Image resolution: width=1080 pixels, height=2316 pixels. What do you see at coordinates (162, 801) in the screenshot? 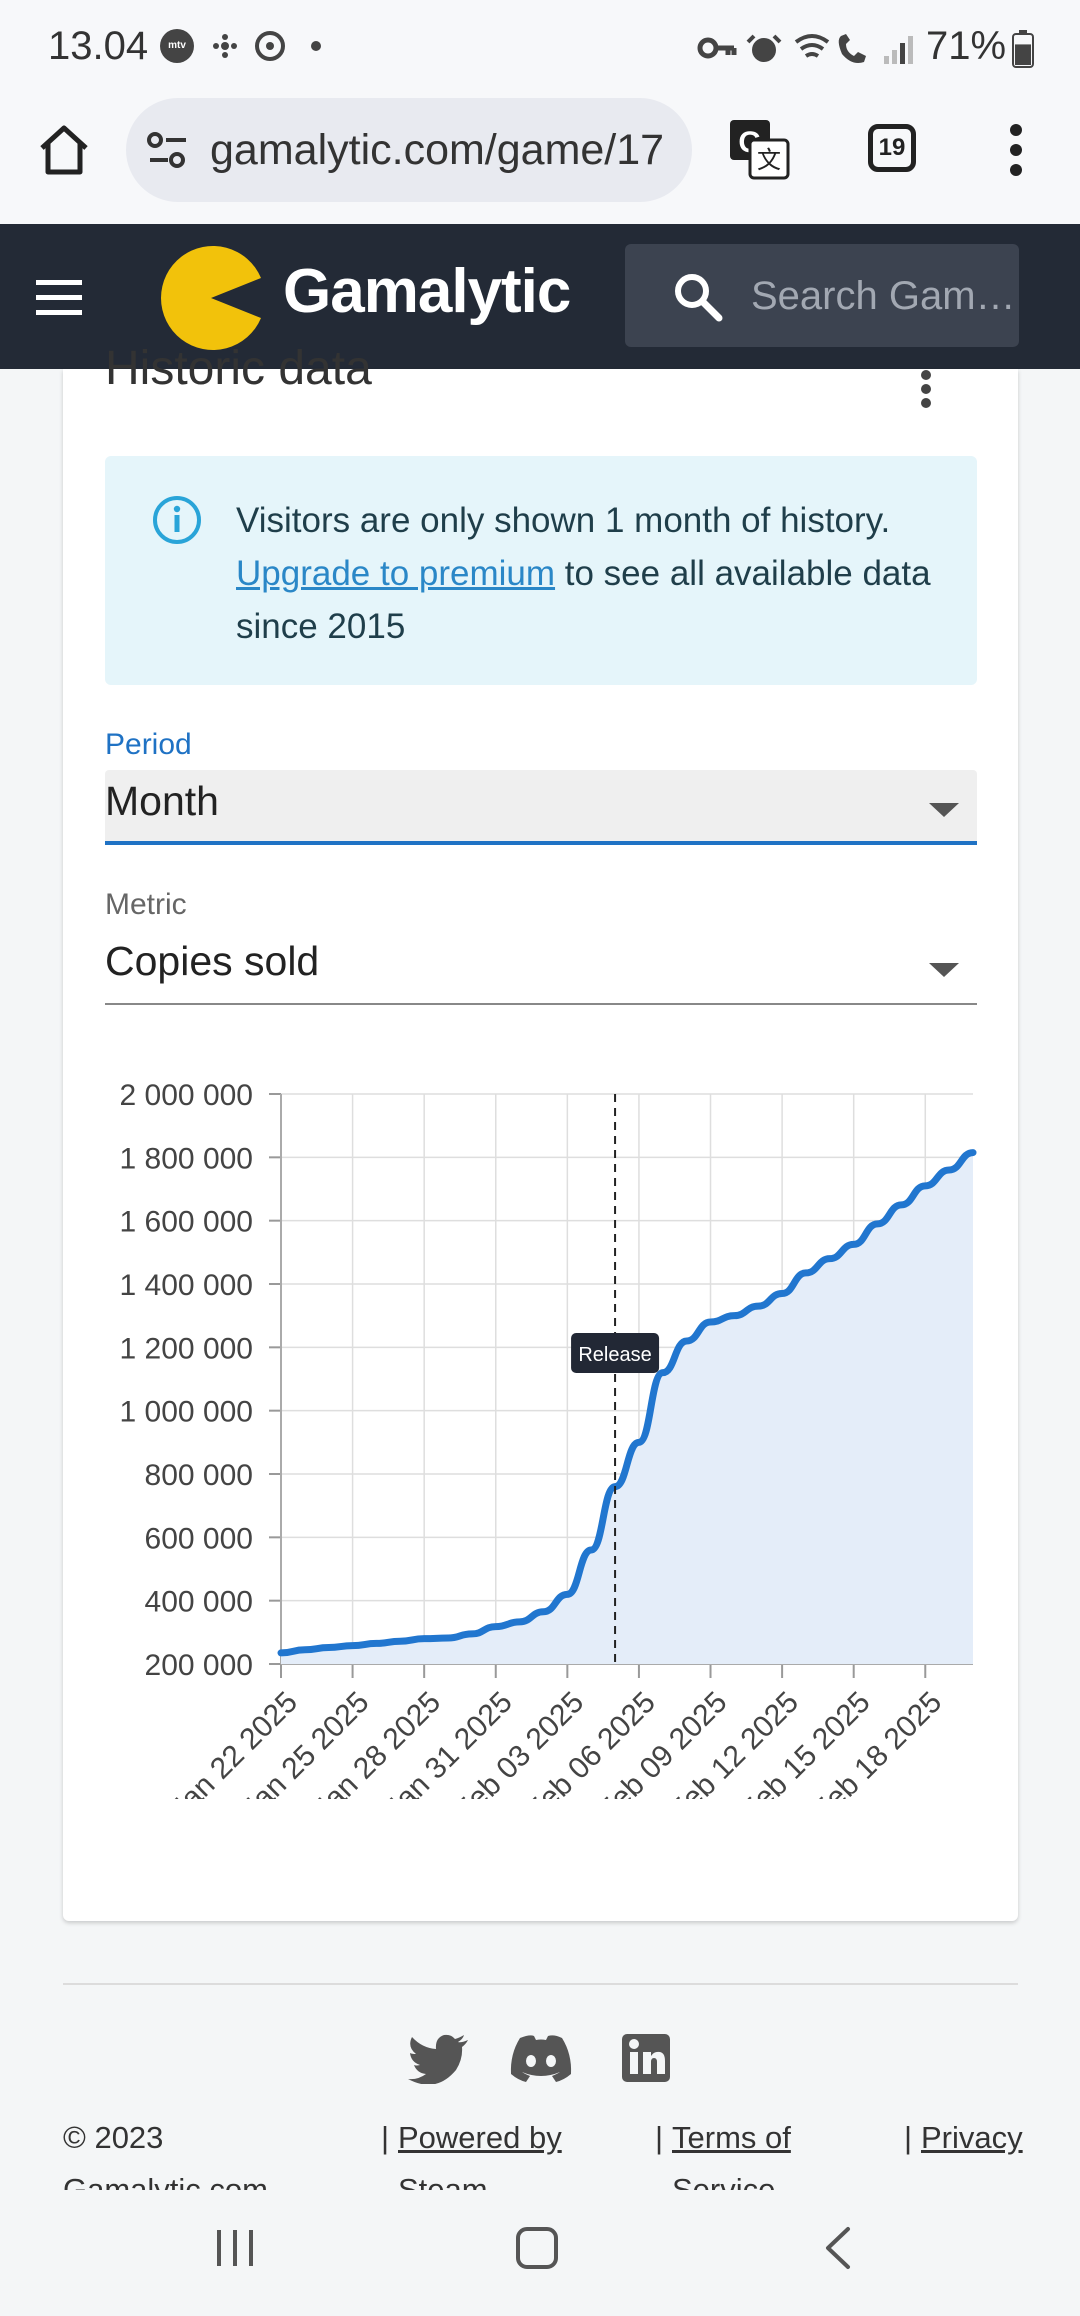
I see `period-value: Month` at bounding box center [162, 801].